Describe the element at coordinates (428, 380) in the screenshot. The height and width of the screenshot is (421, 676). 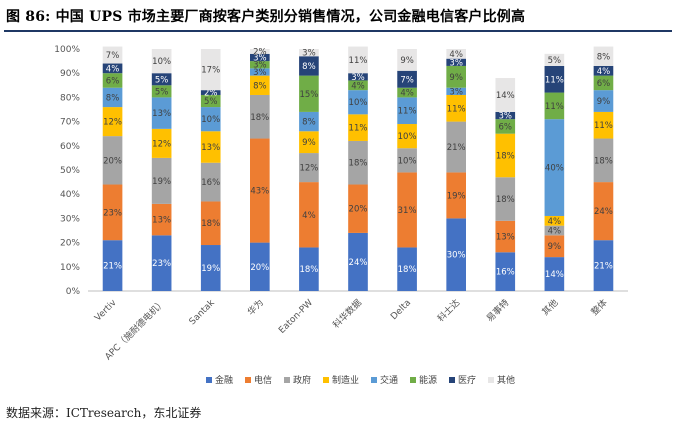
I see `legend-label: 能源` at that location.